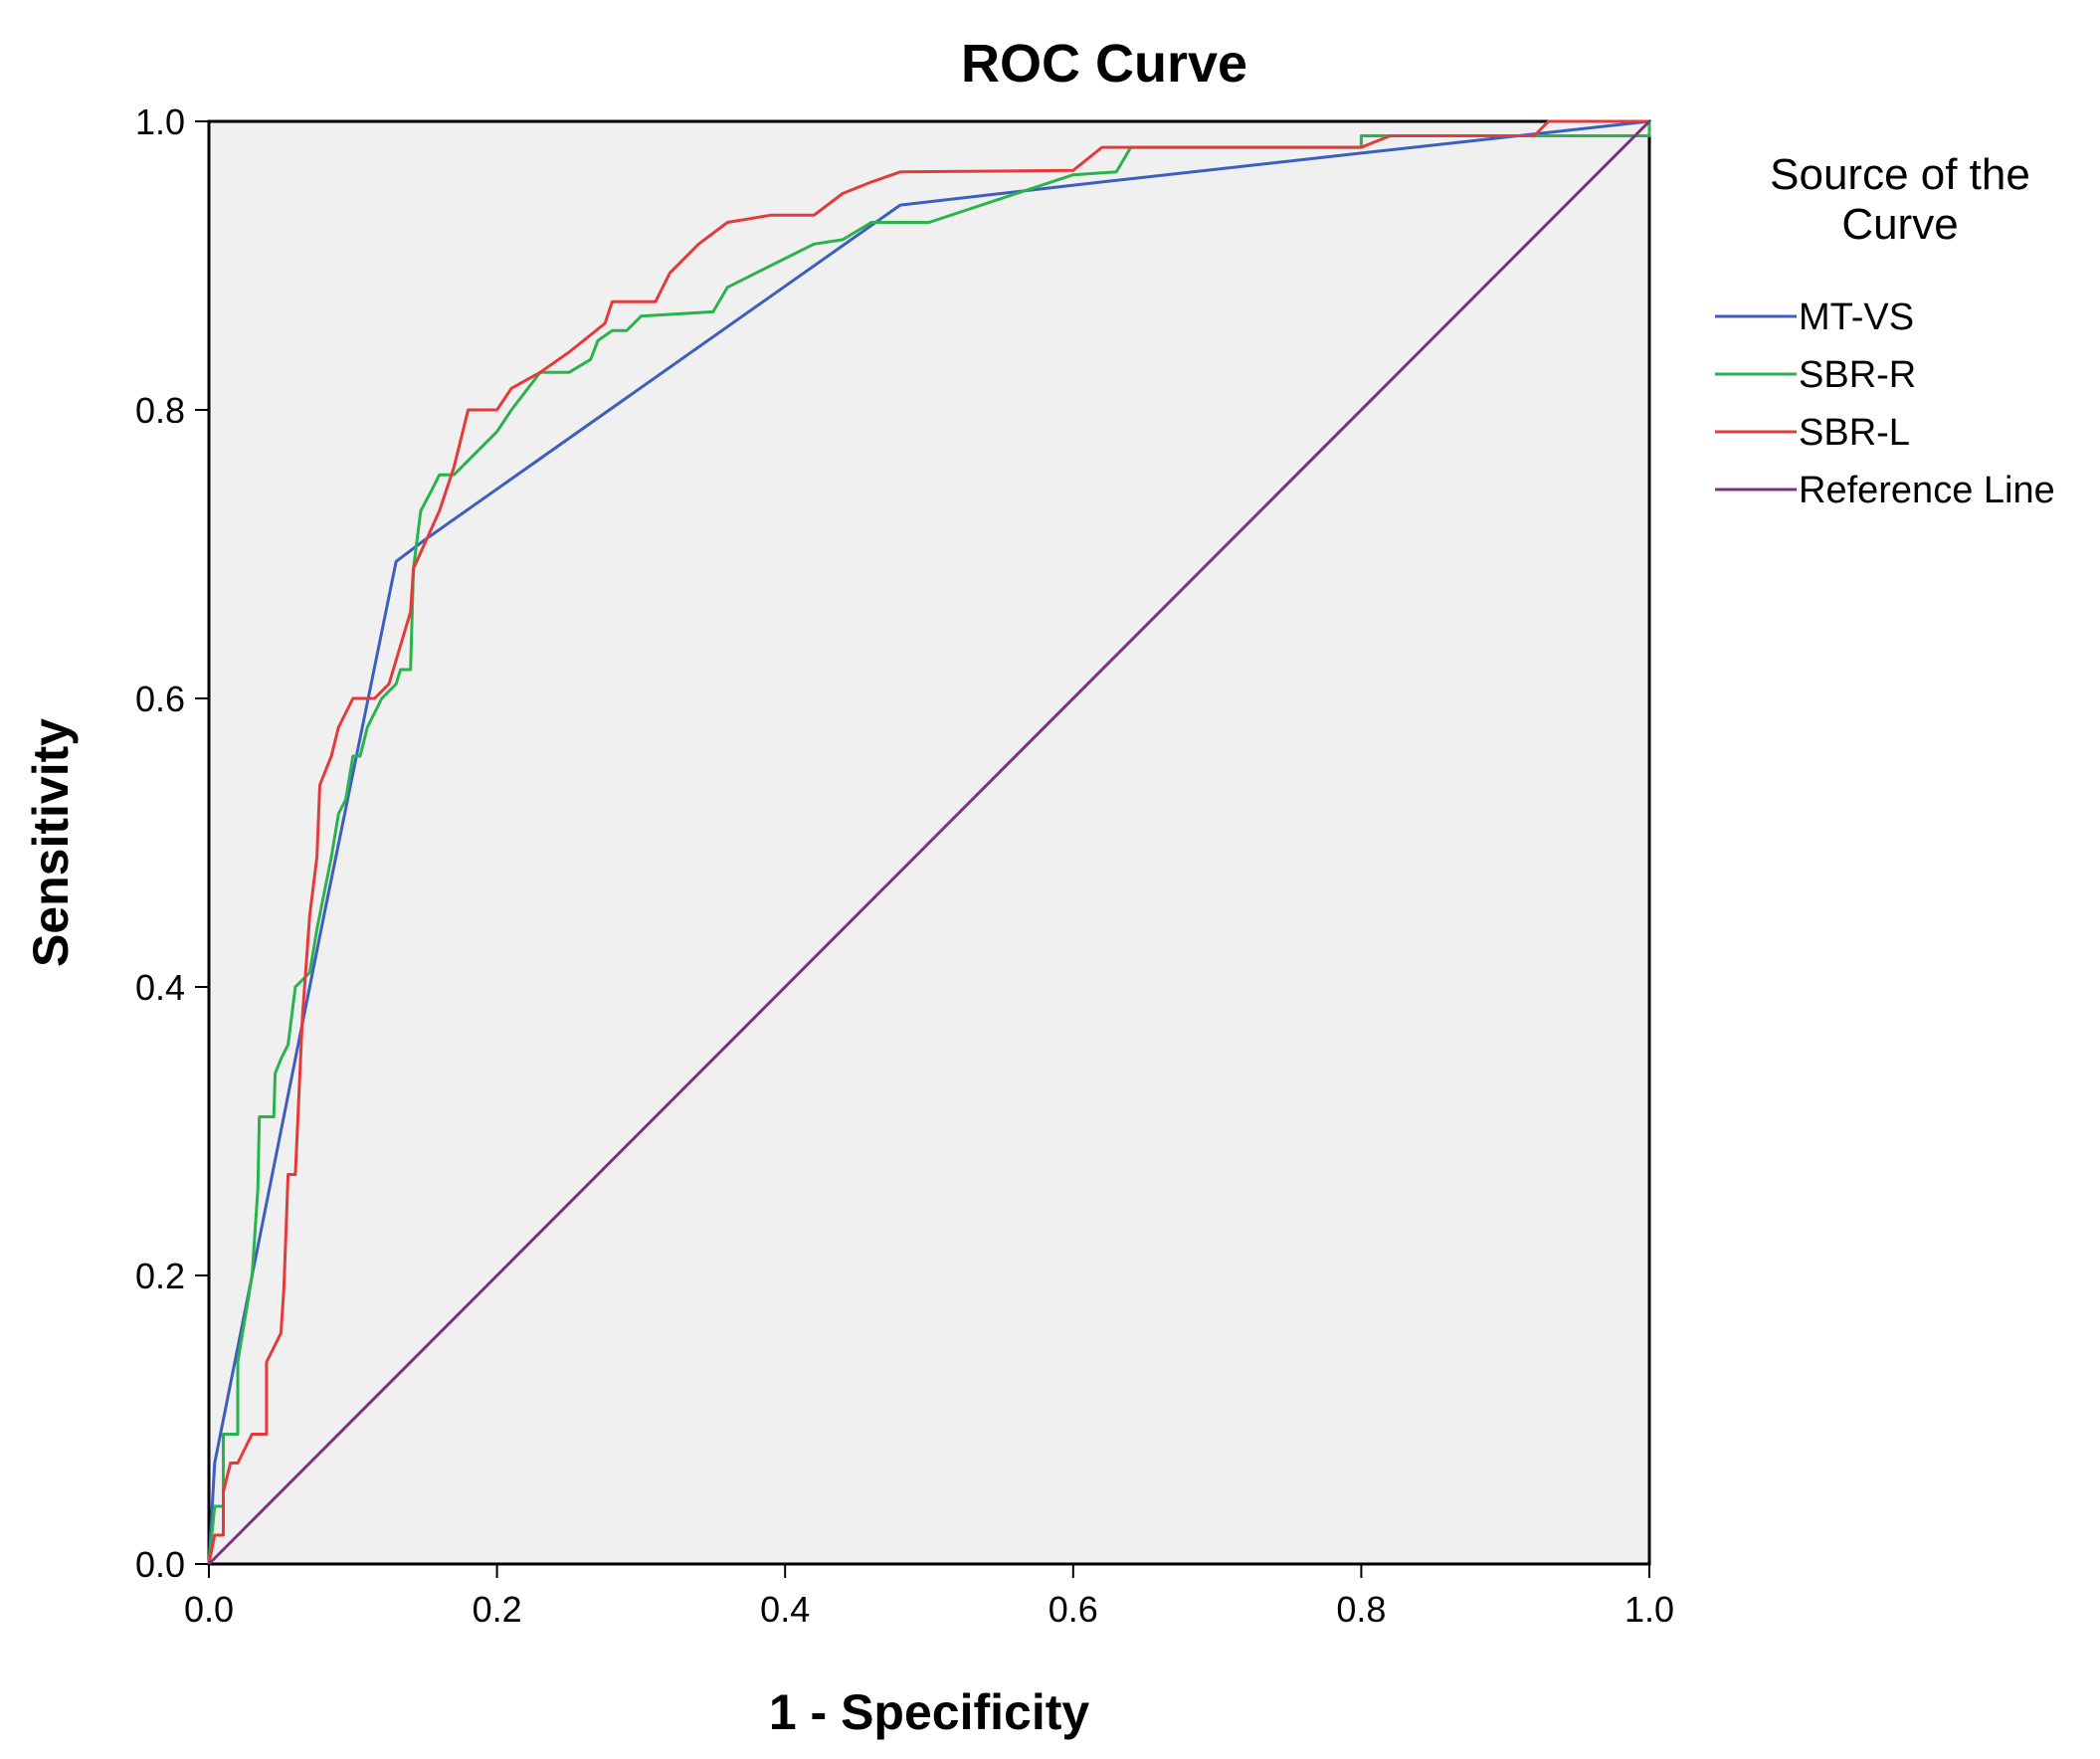  I want to click on x-tick-label: 1.0, so click(1649, 1610).